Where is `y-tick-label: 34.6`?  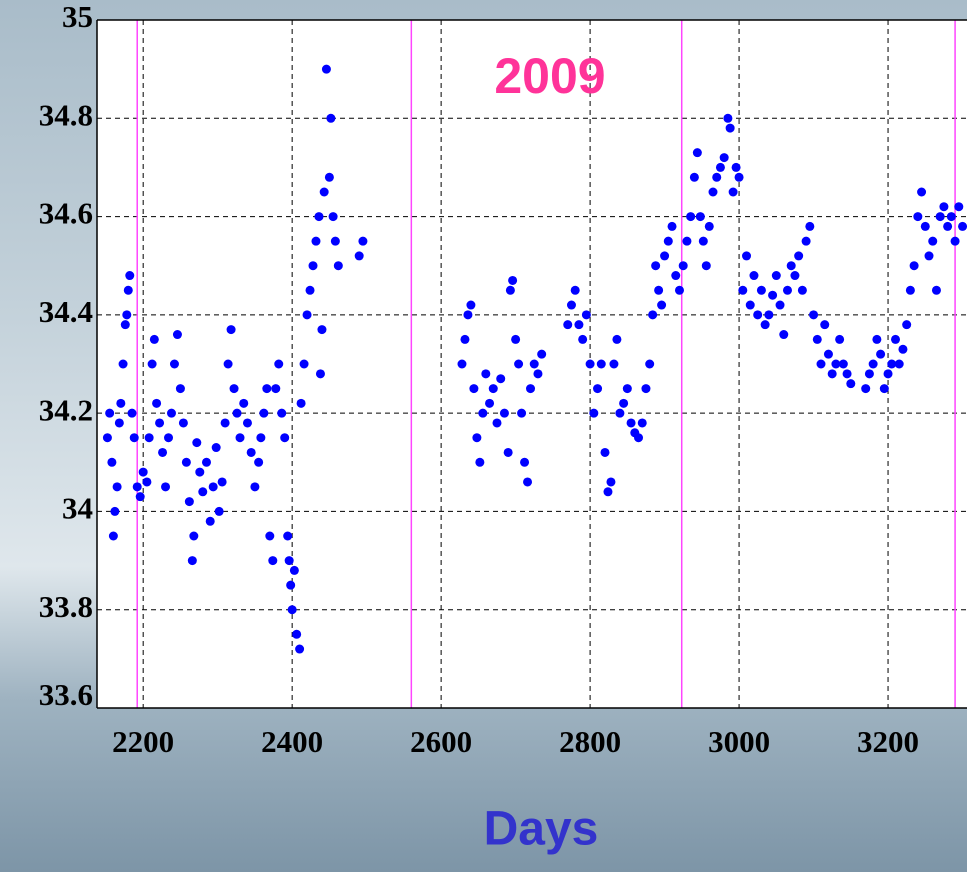
y-tick-label: 34.6 is located at coordinates (66, 213).